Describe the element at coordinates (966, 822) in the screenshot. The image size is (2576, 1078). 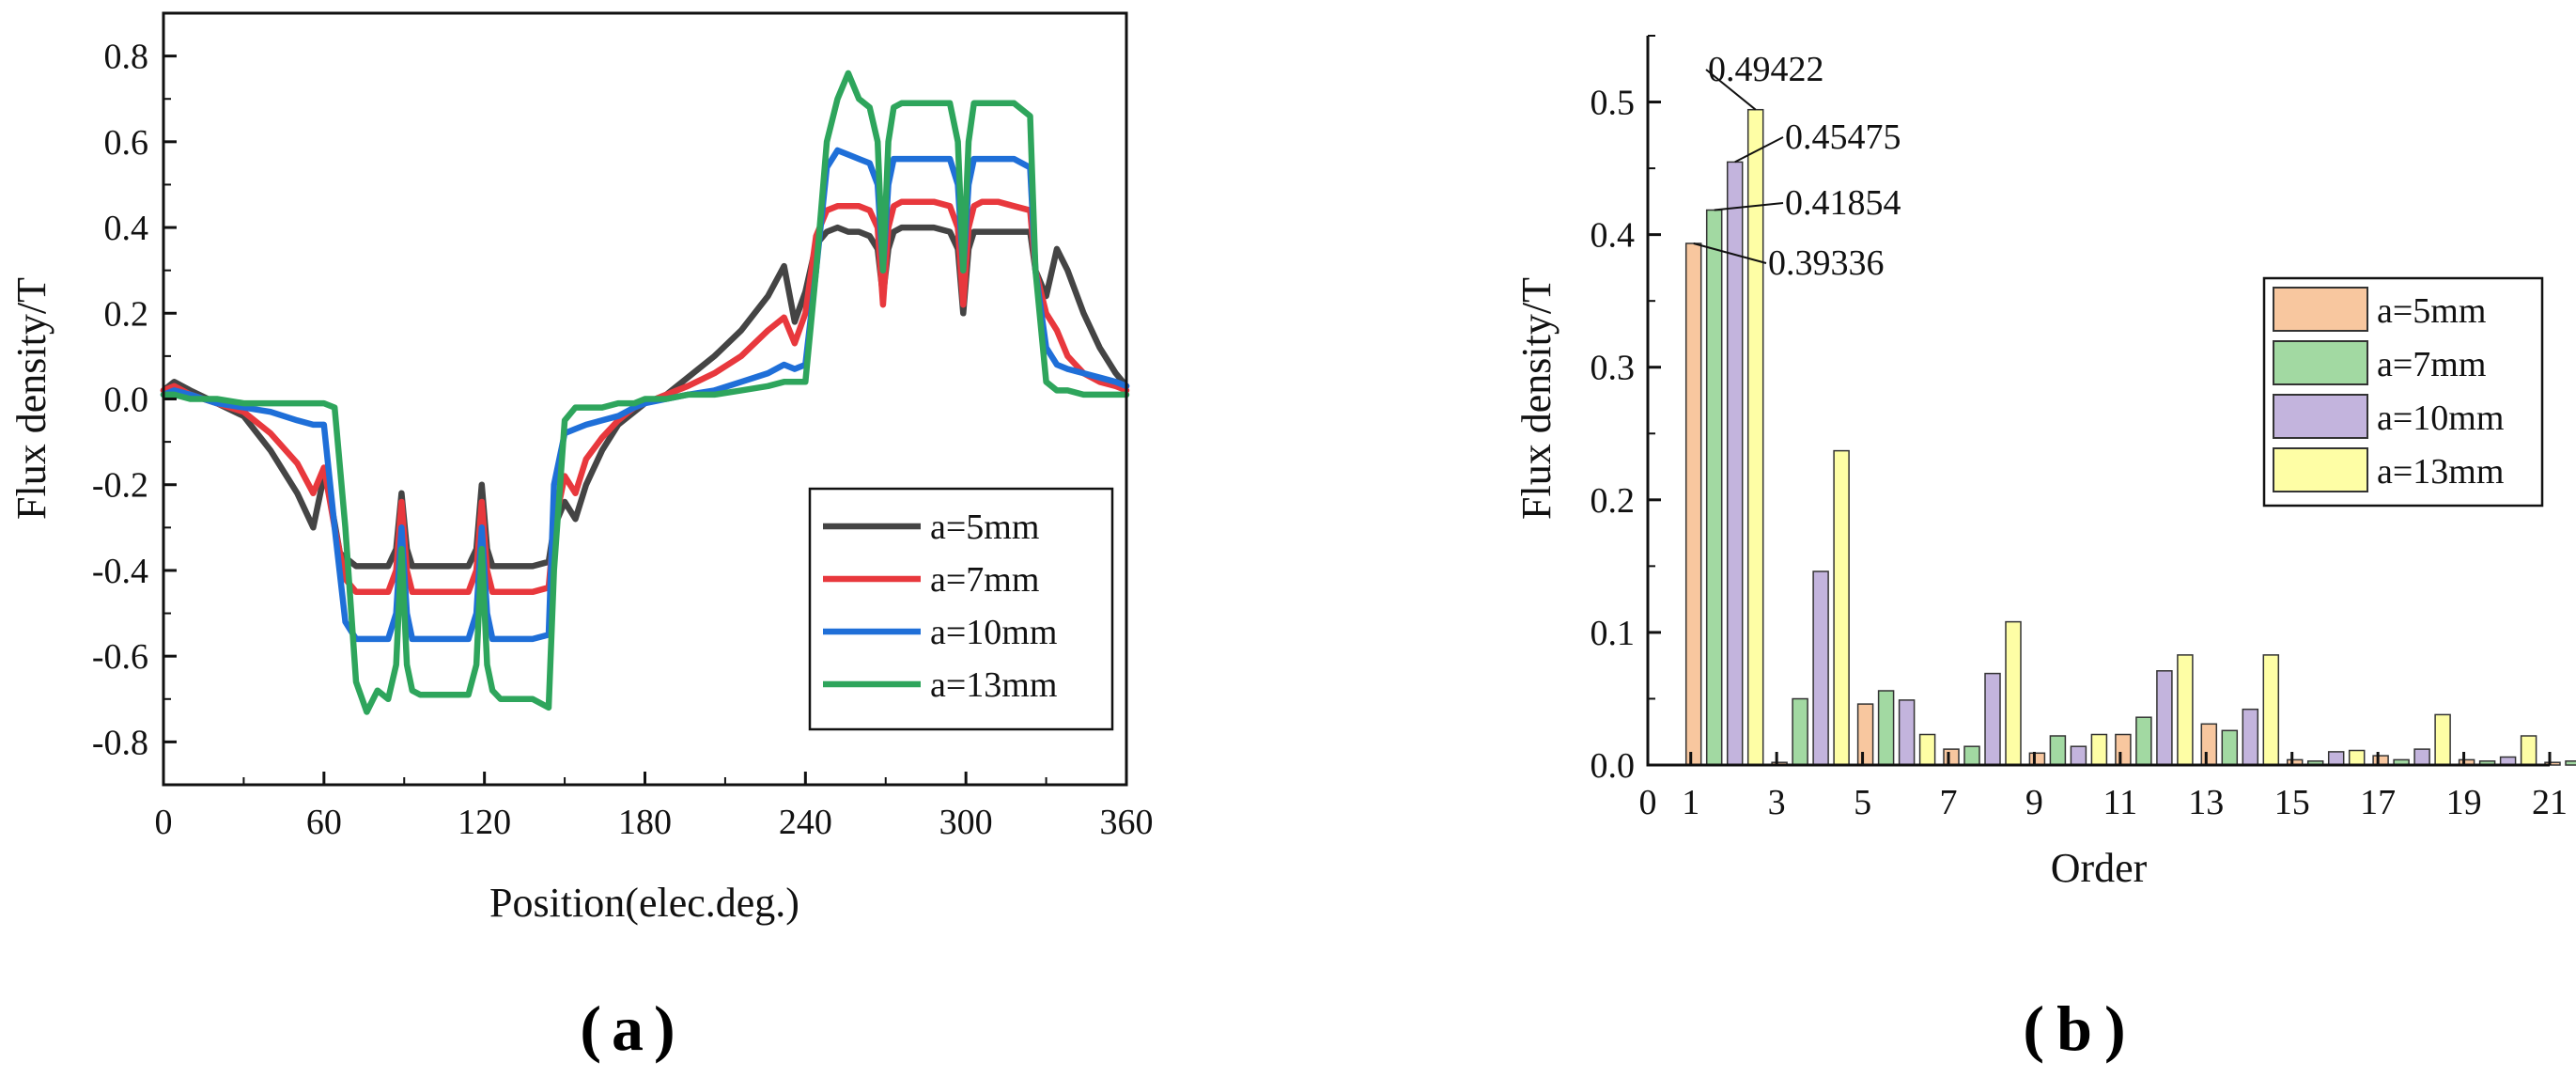
I see `panel-a-x-tick-label: 300` at that location.